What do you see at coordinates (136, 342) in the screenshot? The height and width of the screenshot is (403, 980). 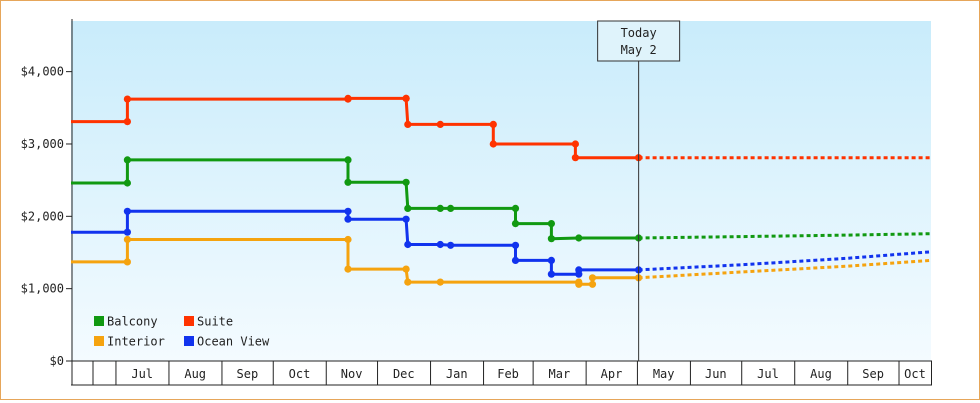 I see `legend-label: Interior` at bounding box center [136, 342].